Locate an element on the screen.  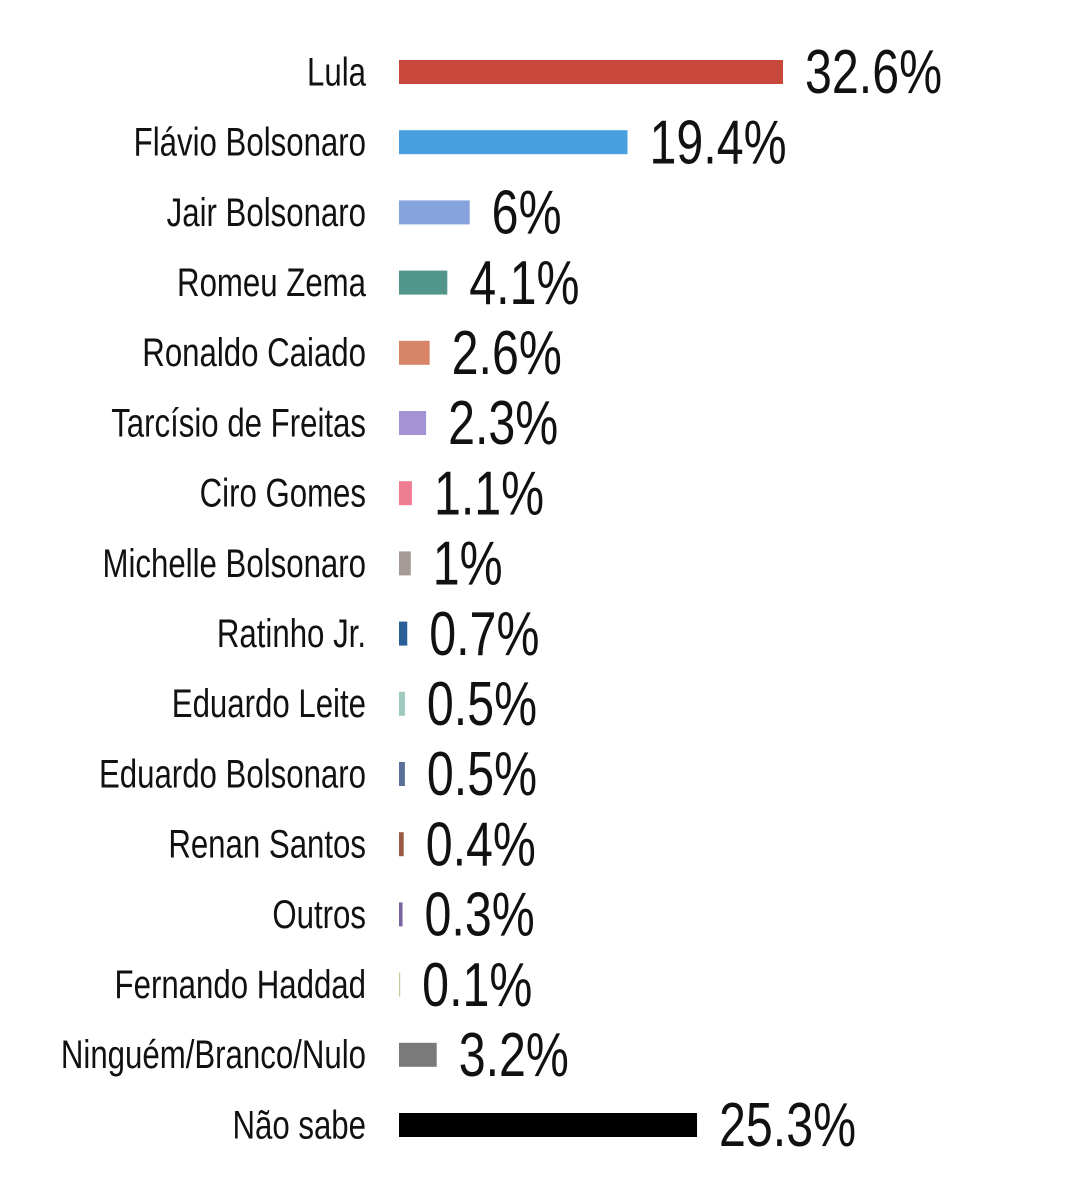
category-label: Flávio Bolsonaro is located at coordinates (250, 142).